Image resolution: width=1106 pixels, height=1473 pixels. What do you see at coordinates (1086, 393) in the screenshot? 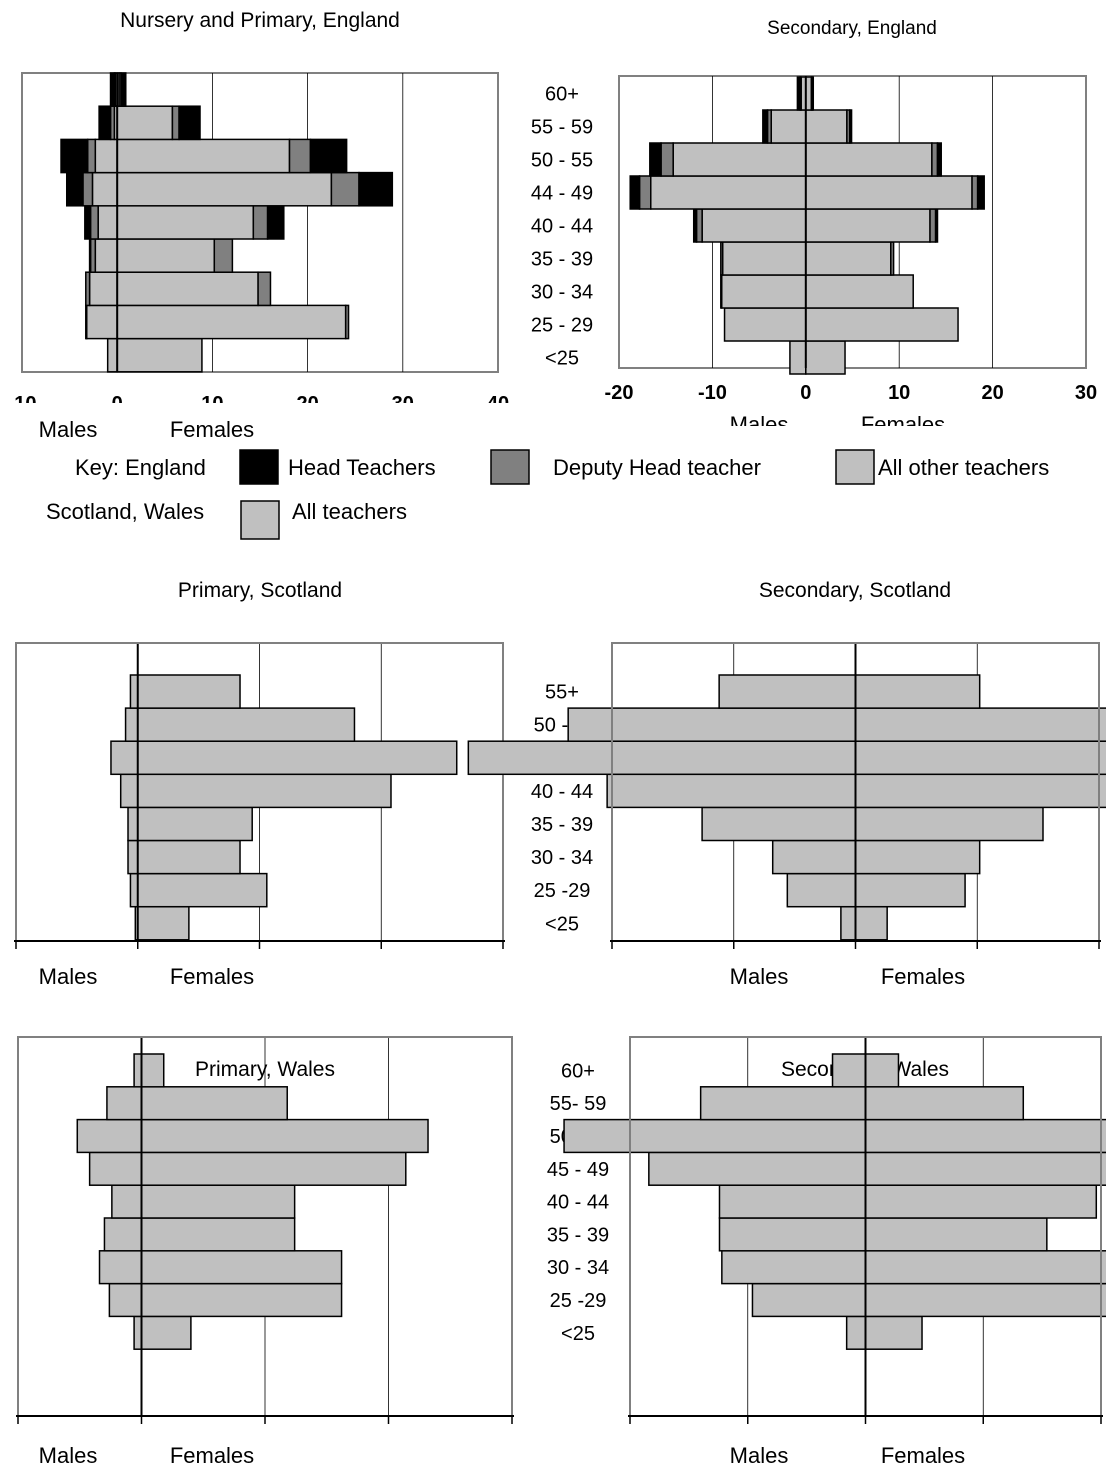
I see `x-tick-label: 30` at bounding box center [1086, 393].